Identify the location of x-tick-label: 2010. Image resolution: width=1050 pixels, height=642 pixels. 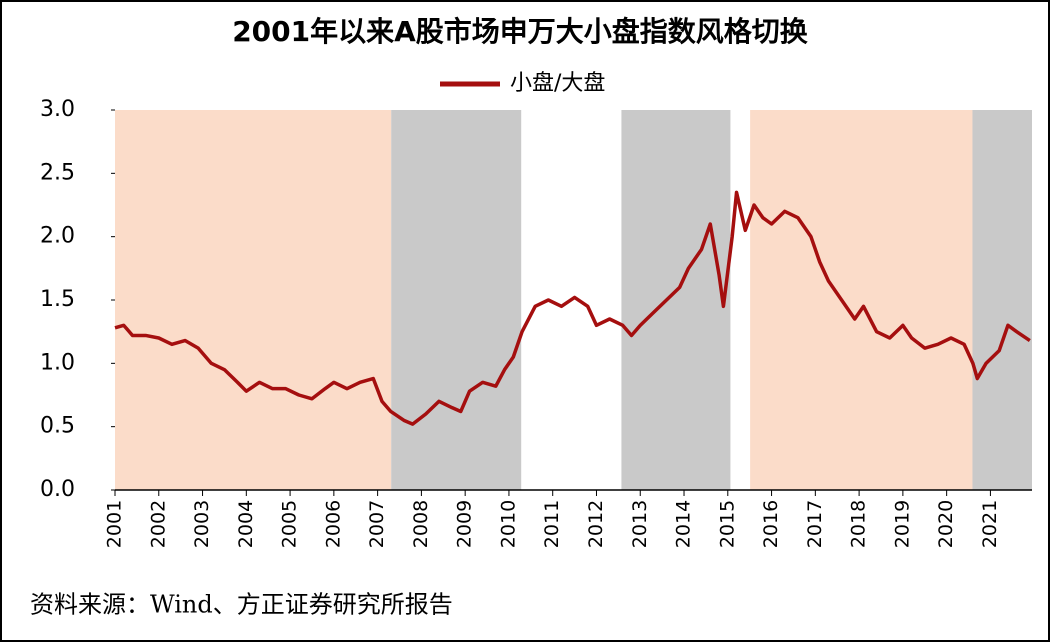
(508, 524).